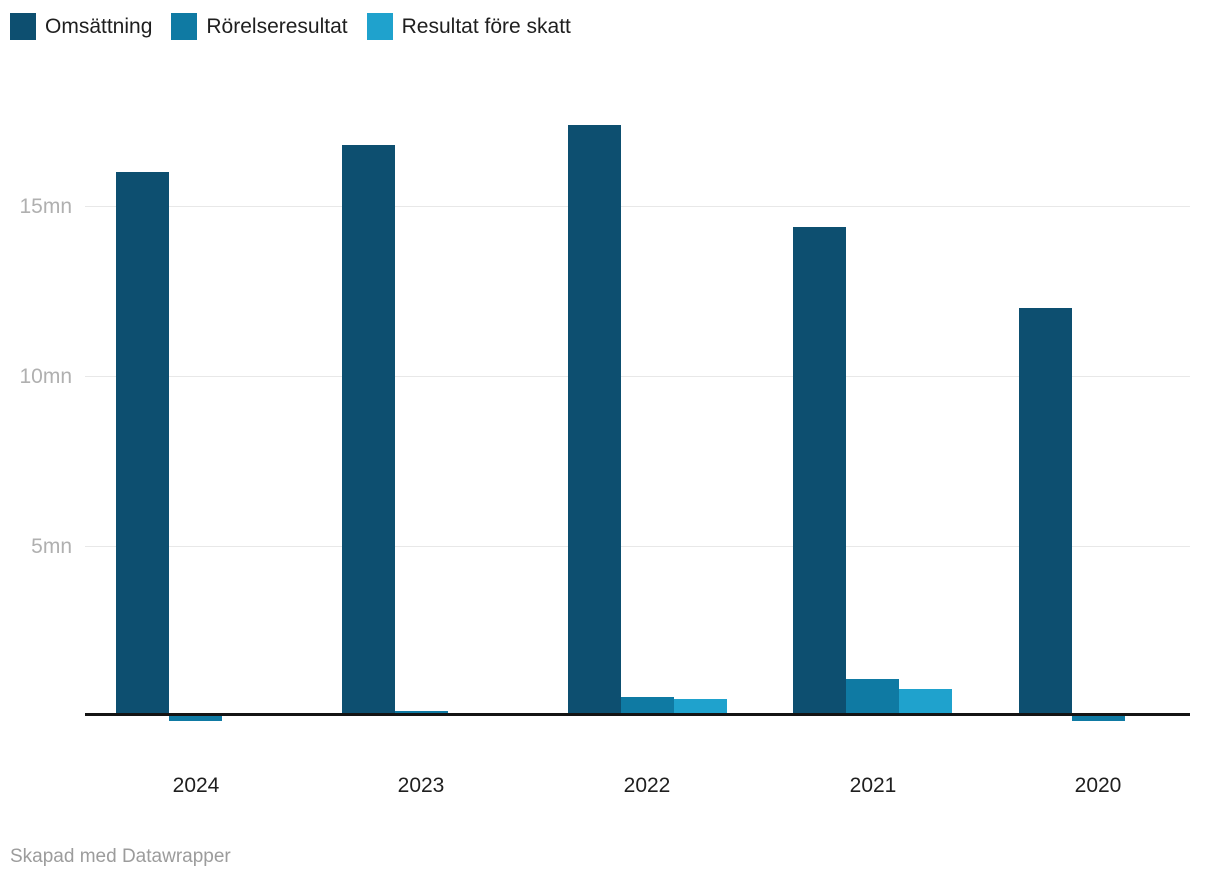 Image resolution: width=1220 pixels, height=882 pixels. What do you see at coordinates (1045, 512) in the screenshot?
I see `bar-oms-ttning-2020` at bounding box center [1045, 512].